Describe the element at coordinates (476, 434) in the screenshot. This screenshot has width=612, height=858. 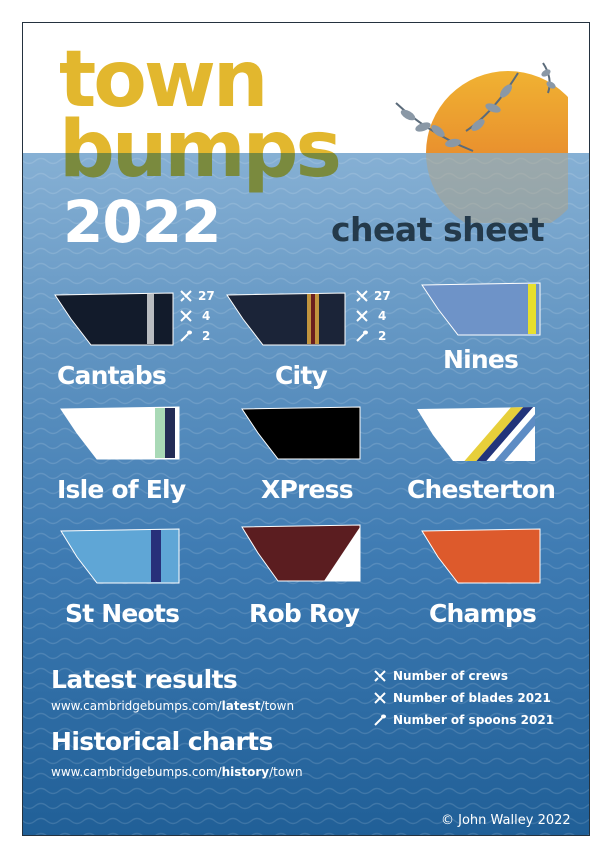
I see `blade-chesterton` at that location.